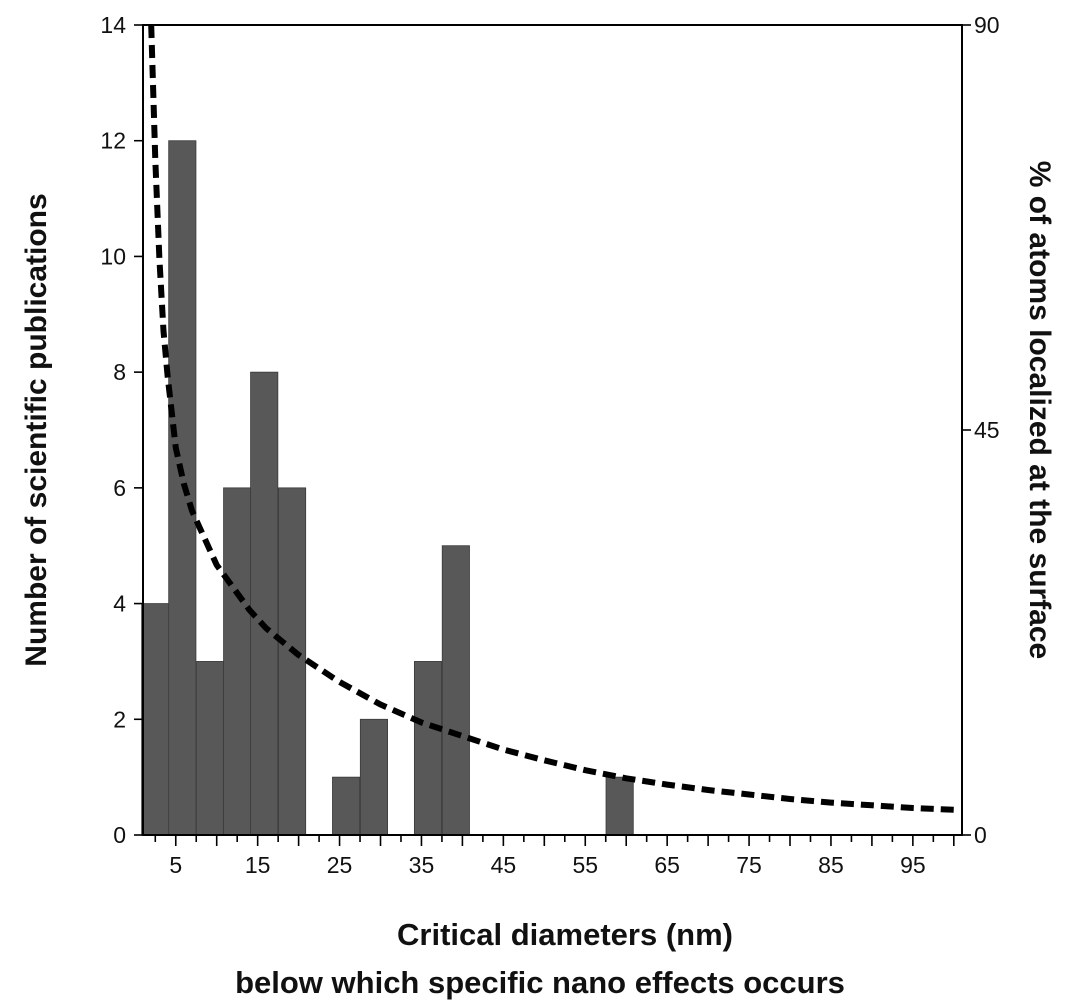 The width and height of the screenshot is (1069, 1006). I want to click on x-tick-label: 25, so click(340, 865).